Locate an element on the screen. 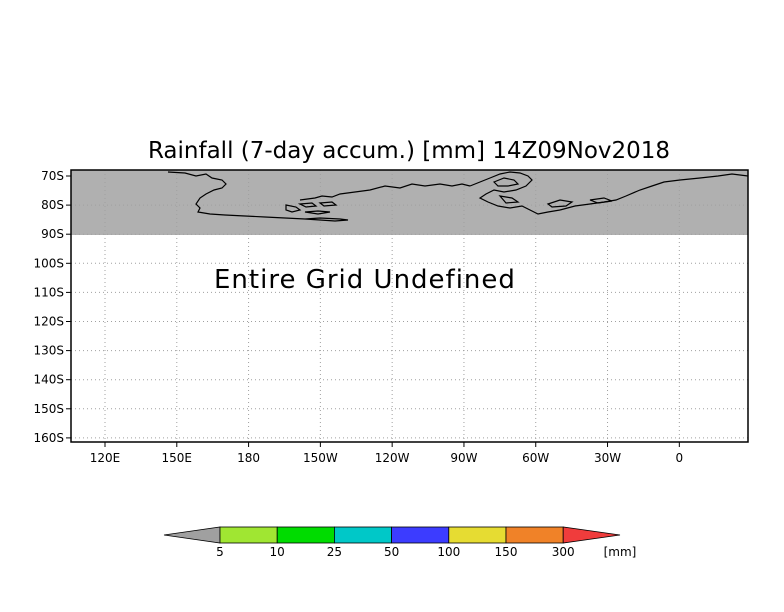  coastline-segment-west is located at coordinates (258, 196).